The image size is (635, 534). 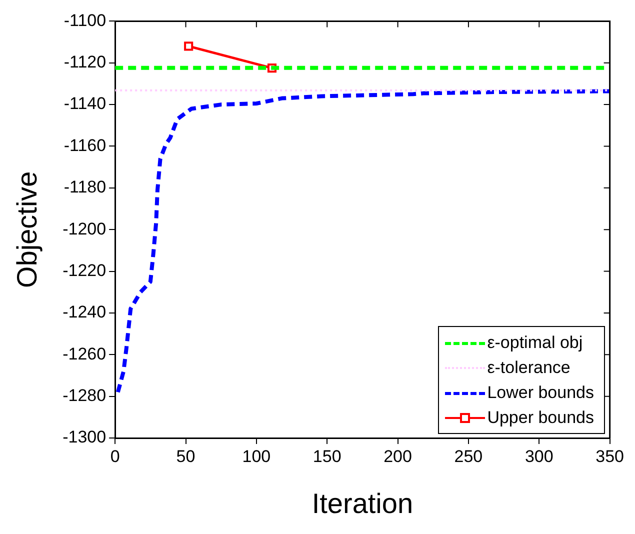 I want to click on x-tick-label: 100, so click(x=256, y=456).